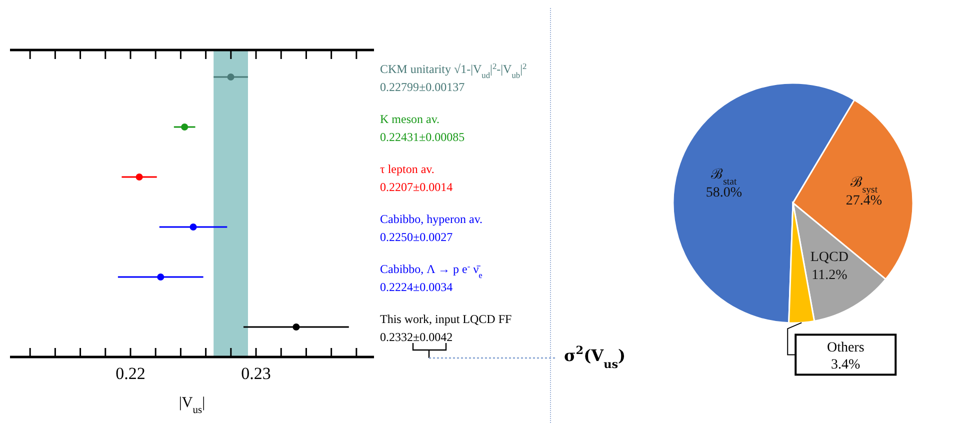 The image size is (956, 423). Describe the element at coordinates (724, 193) in the screenshot. I see `data-label: 58.0%` at that location.